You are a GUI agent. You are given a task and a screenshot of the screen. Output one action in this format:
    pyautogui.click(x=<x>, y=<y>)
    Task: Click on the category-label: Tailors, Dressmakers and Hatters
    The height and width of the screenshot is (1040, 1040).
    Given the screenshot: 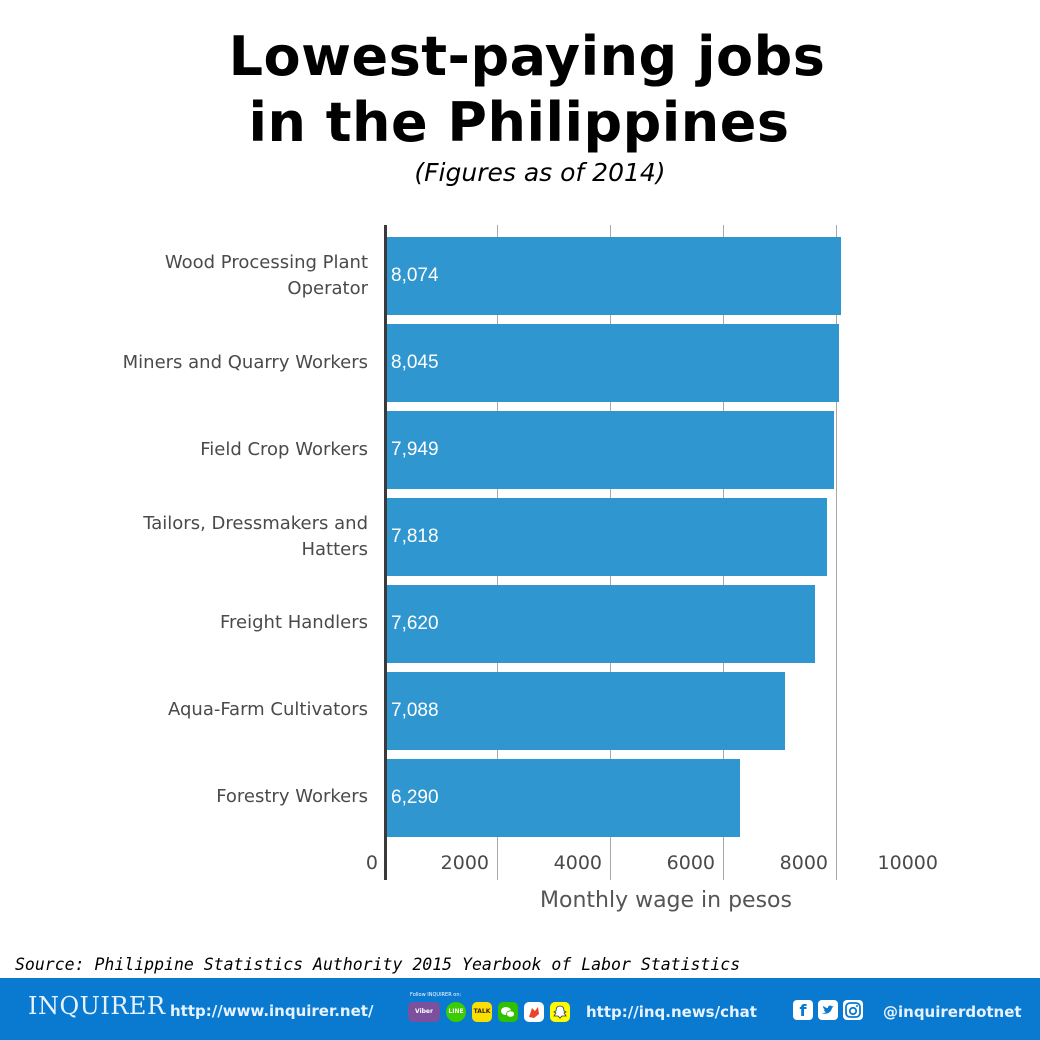 What is the action you would take?
    pyautogui.click(x=218, y=537)
    